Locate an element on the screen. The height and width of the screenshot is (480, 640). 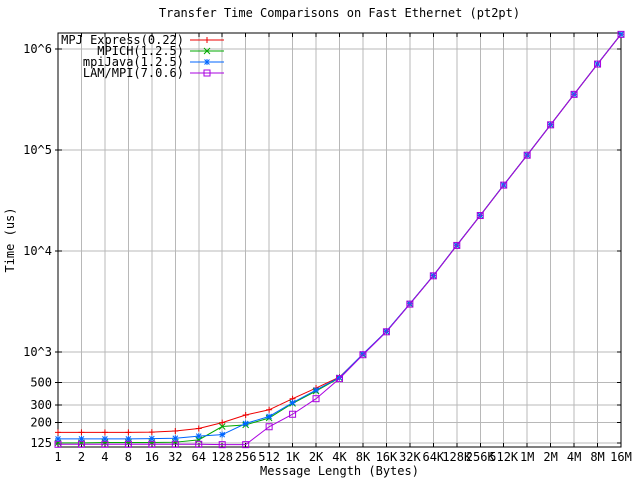
svg-text: 1K is located at coordinates (292, 457).